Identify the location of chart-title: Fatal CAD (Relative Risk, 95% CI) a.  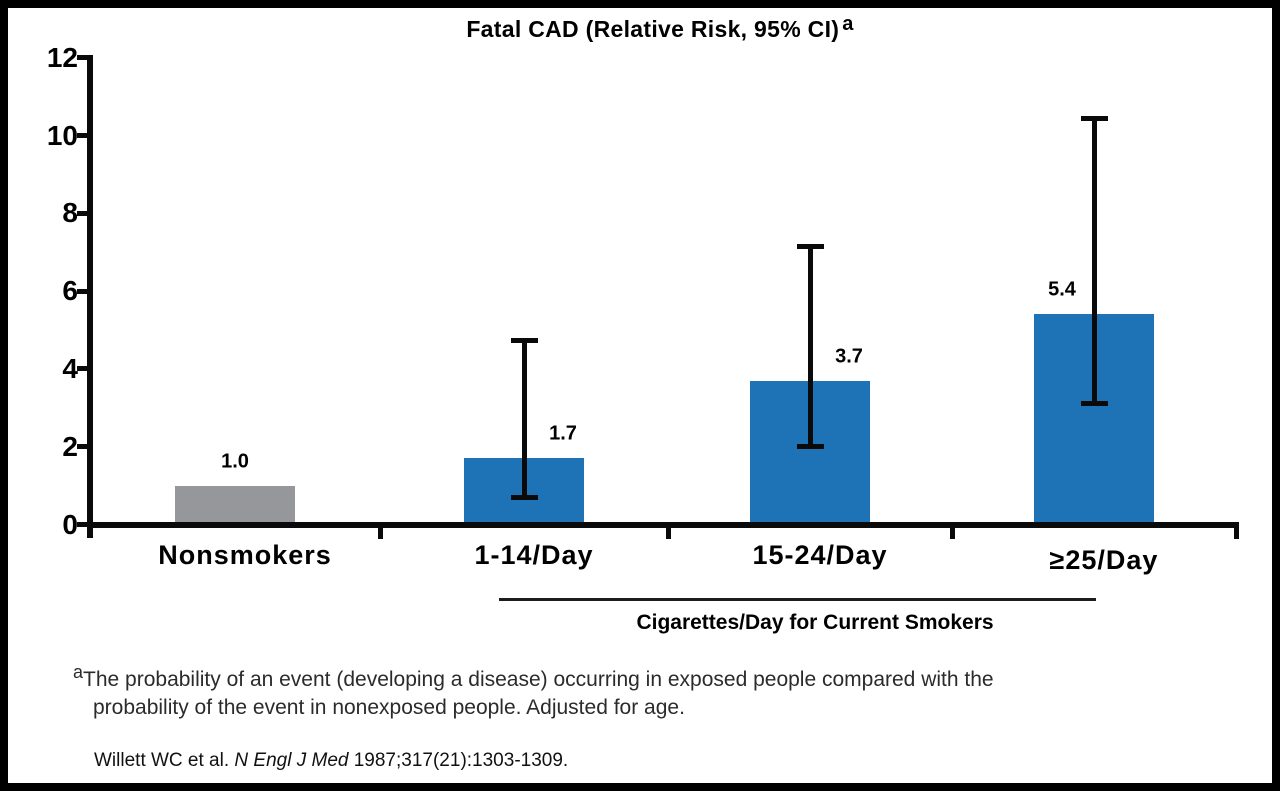
(660, 28).